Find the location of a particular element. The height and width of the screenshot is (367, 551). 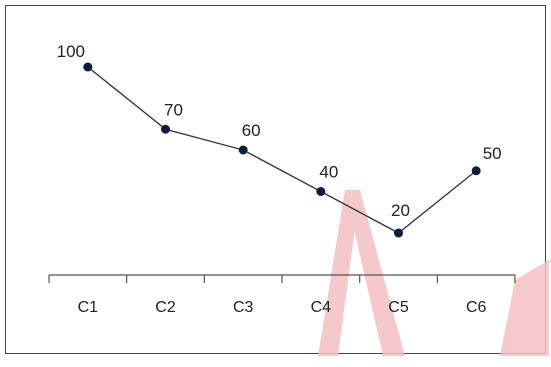

x-tick-label-c2: C2 is located at coordinates (165, 307).